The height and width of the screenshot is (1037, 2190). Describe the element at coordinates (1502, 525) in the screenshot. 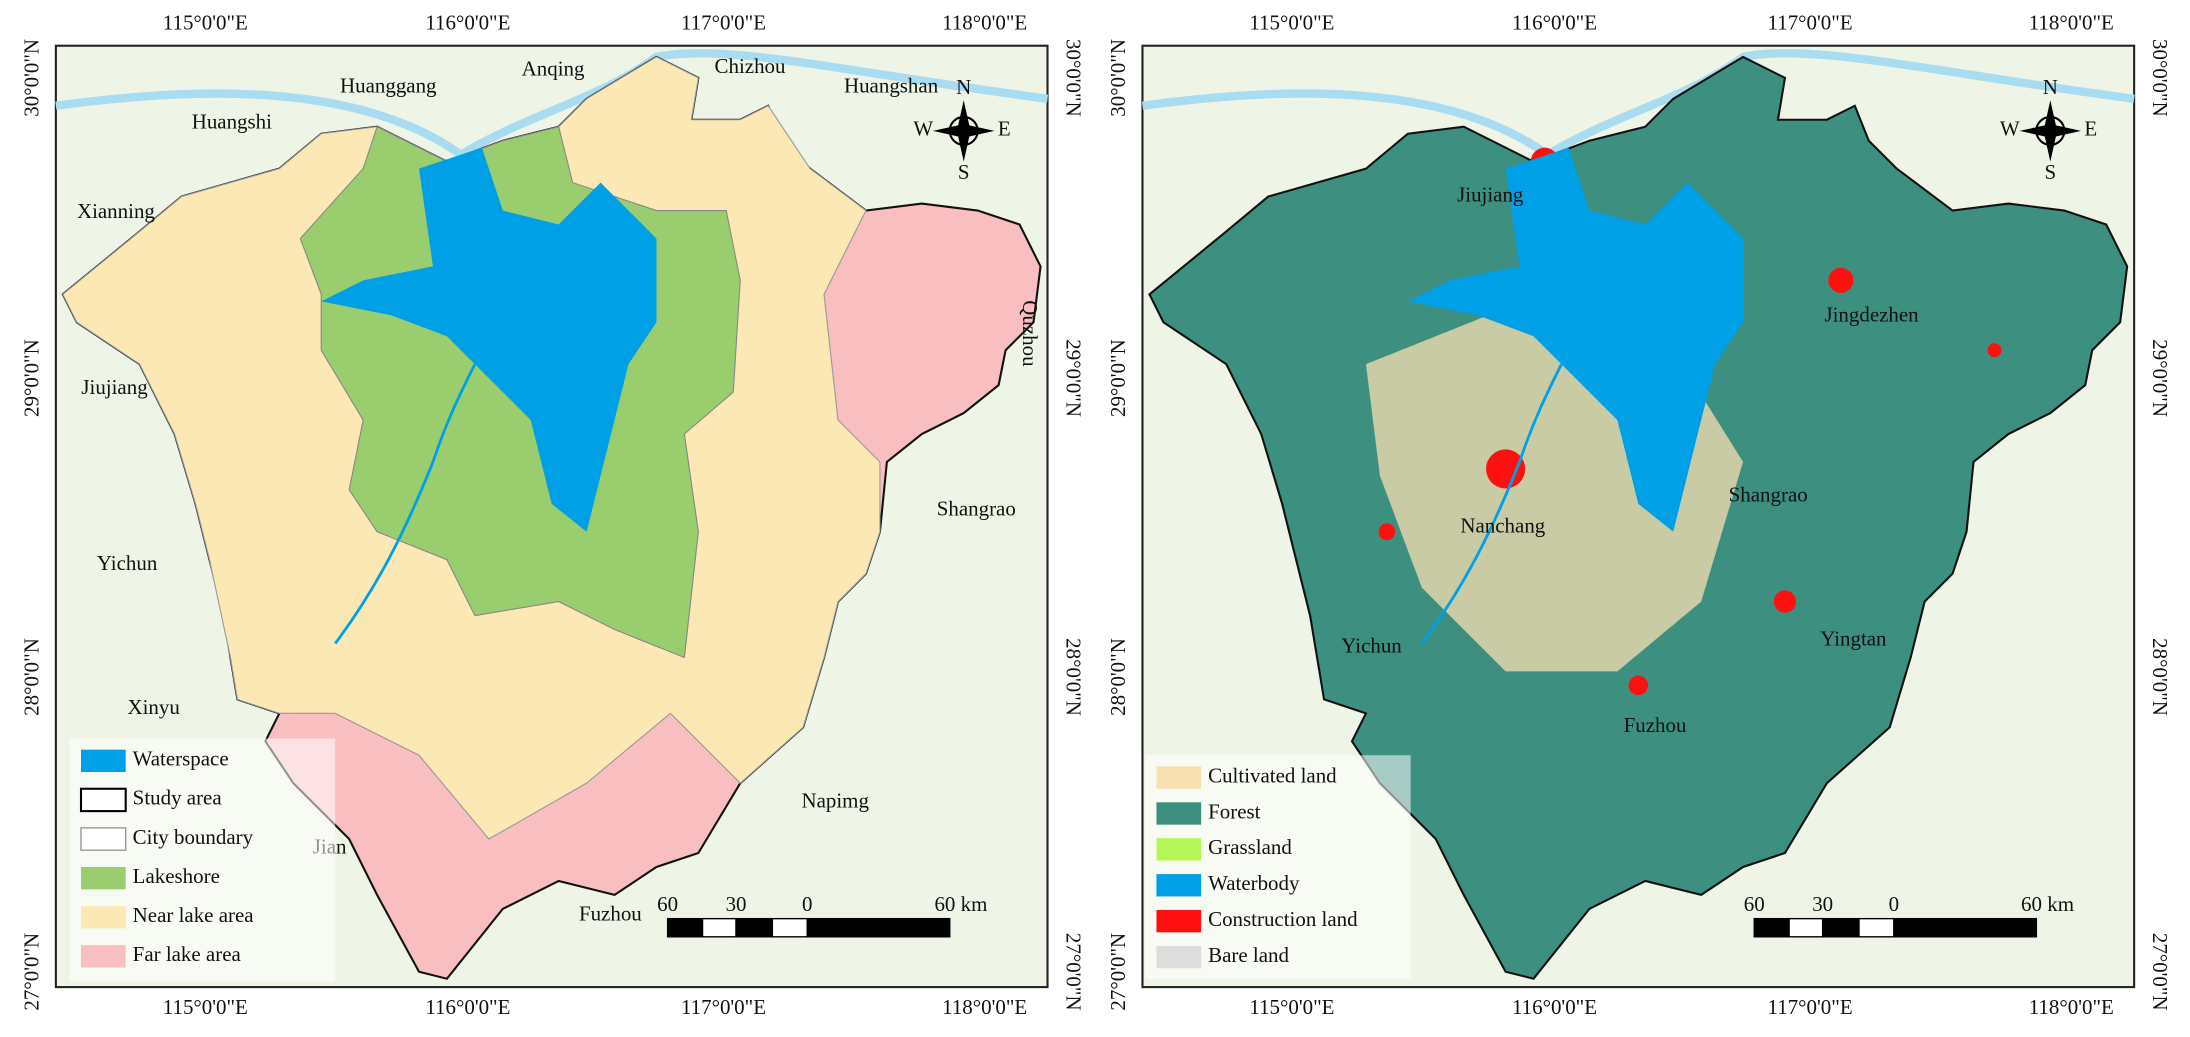

I see `place-label: Nanchang` at that location.